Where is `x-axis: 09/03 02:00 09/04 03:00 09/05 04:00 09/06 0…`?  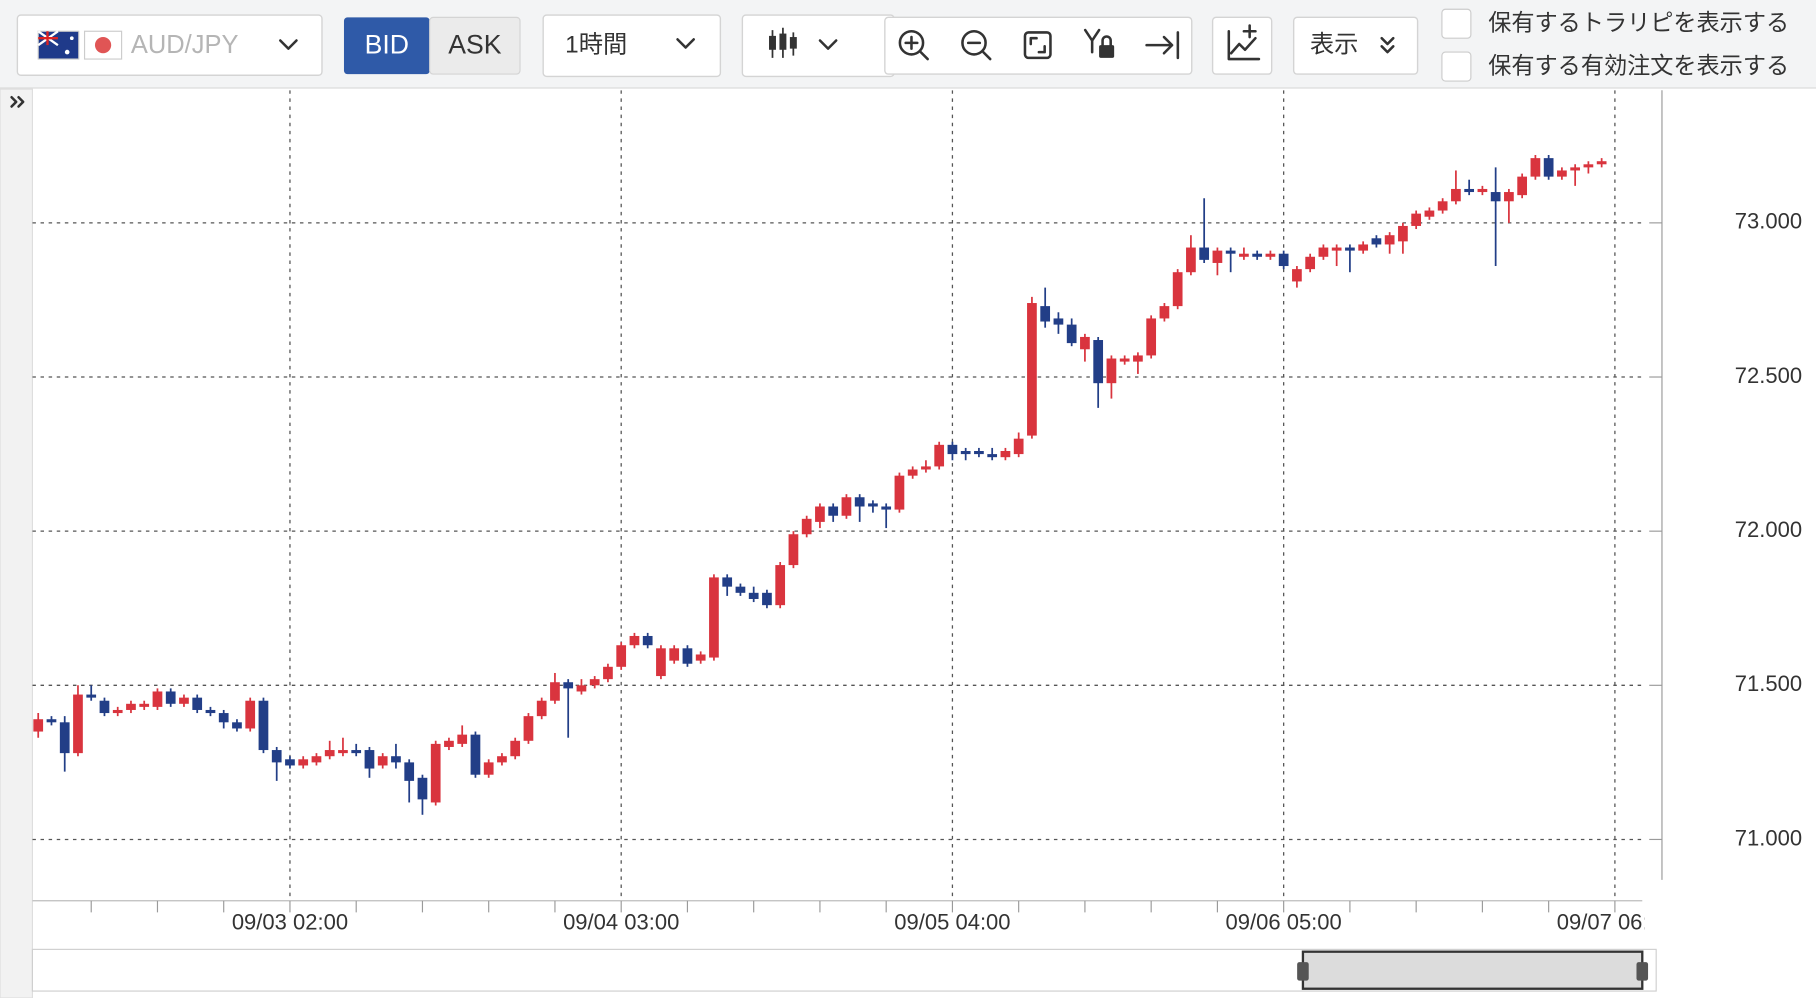
x-axis: 09/03 02:00 09/04 03:00 09/05 04:00 09/06 0… is located at coordinates (881, 917).